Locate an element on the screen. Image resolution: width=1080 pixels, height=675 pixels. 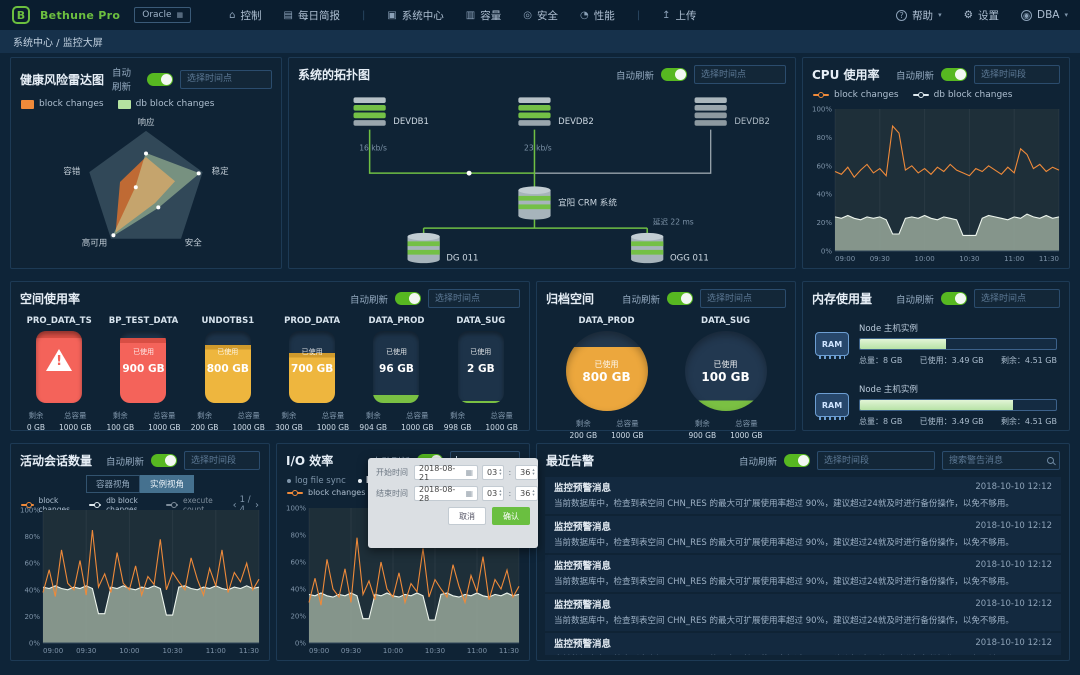
db-selector: Oracle ▦ is located at coordinates (163, 15).